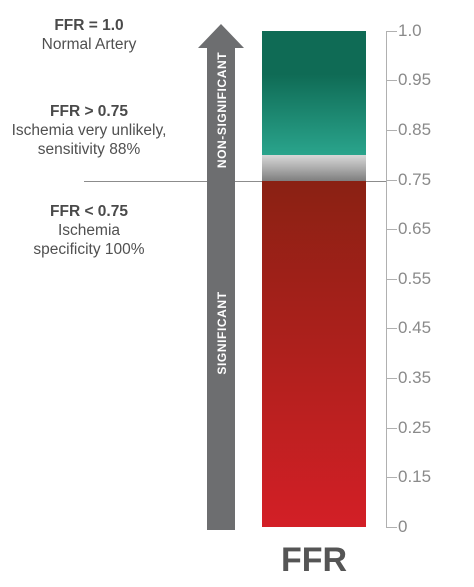 This screenshot has height=587, width=474. Describe the element at coordinates (222, 333) in the screenshot. I see `significant-label: SIGNIFICANT` at that location.